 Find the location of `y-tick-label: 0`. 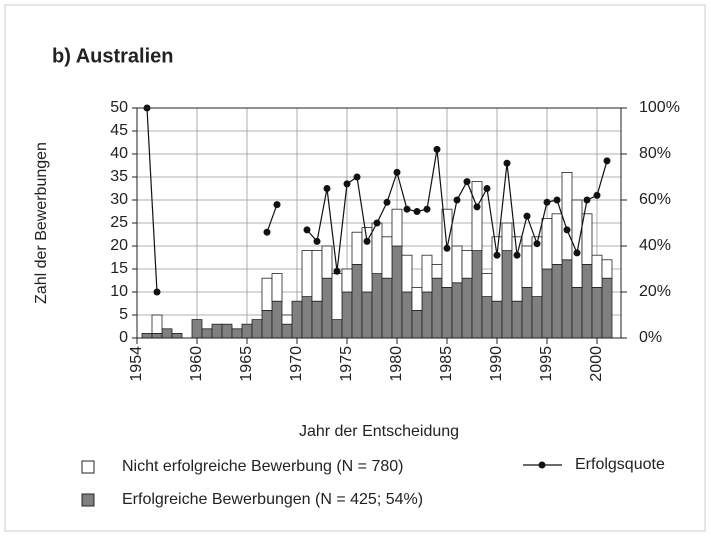

y-tick-label: 0 is located at coordinates (123, 337).